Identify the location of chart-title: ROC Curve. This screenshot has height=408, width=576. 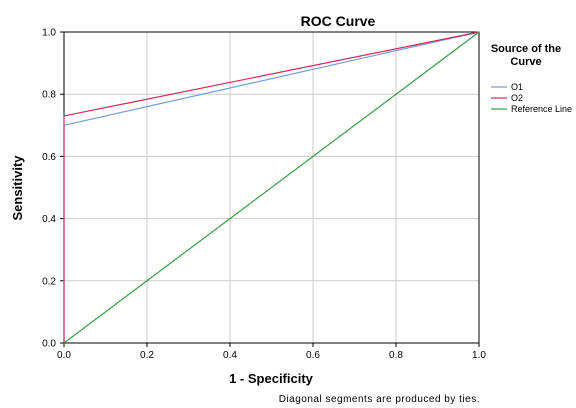
(338, 21).